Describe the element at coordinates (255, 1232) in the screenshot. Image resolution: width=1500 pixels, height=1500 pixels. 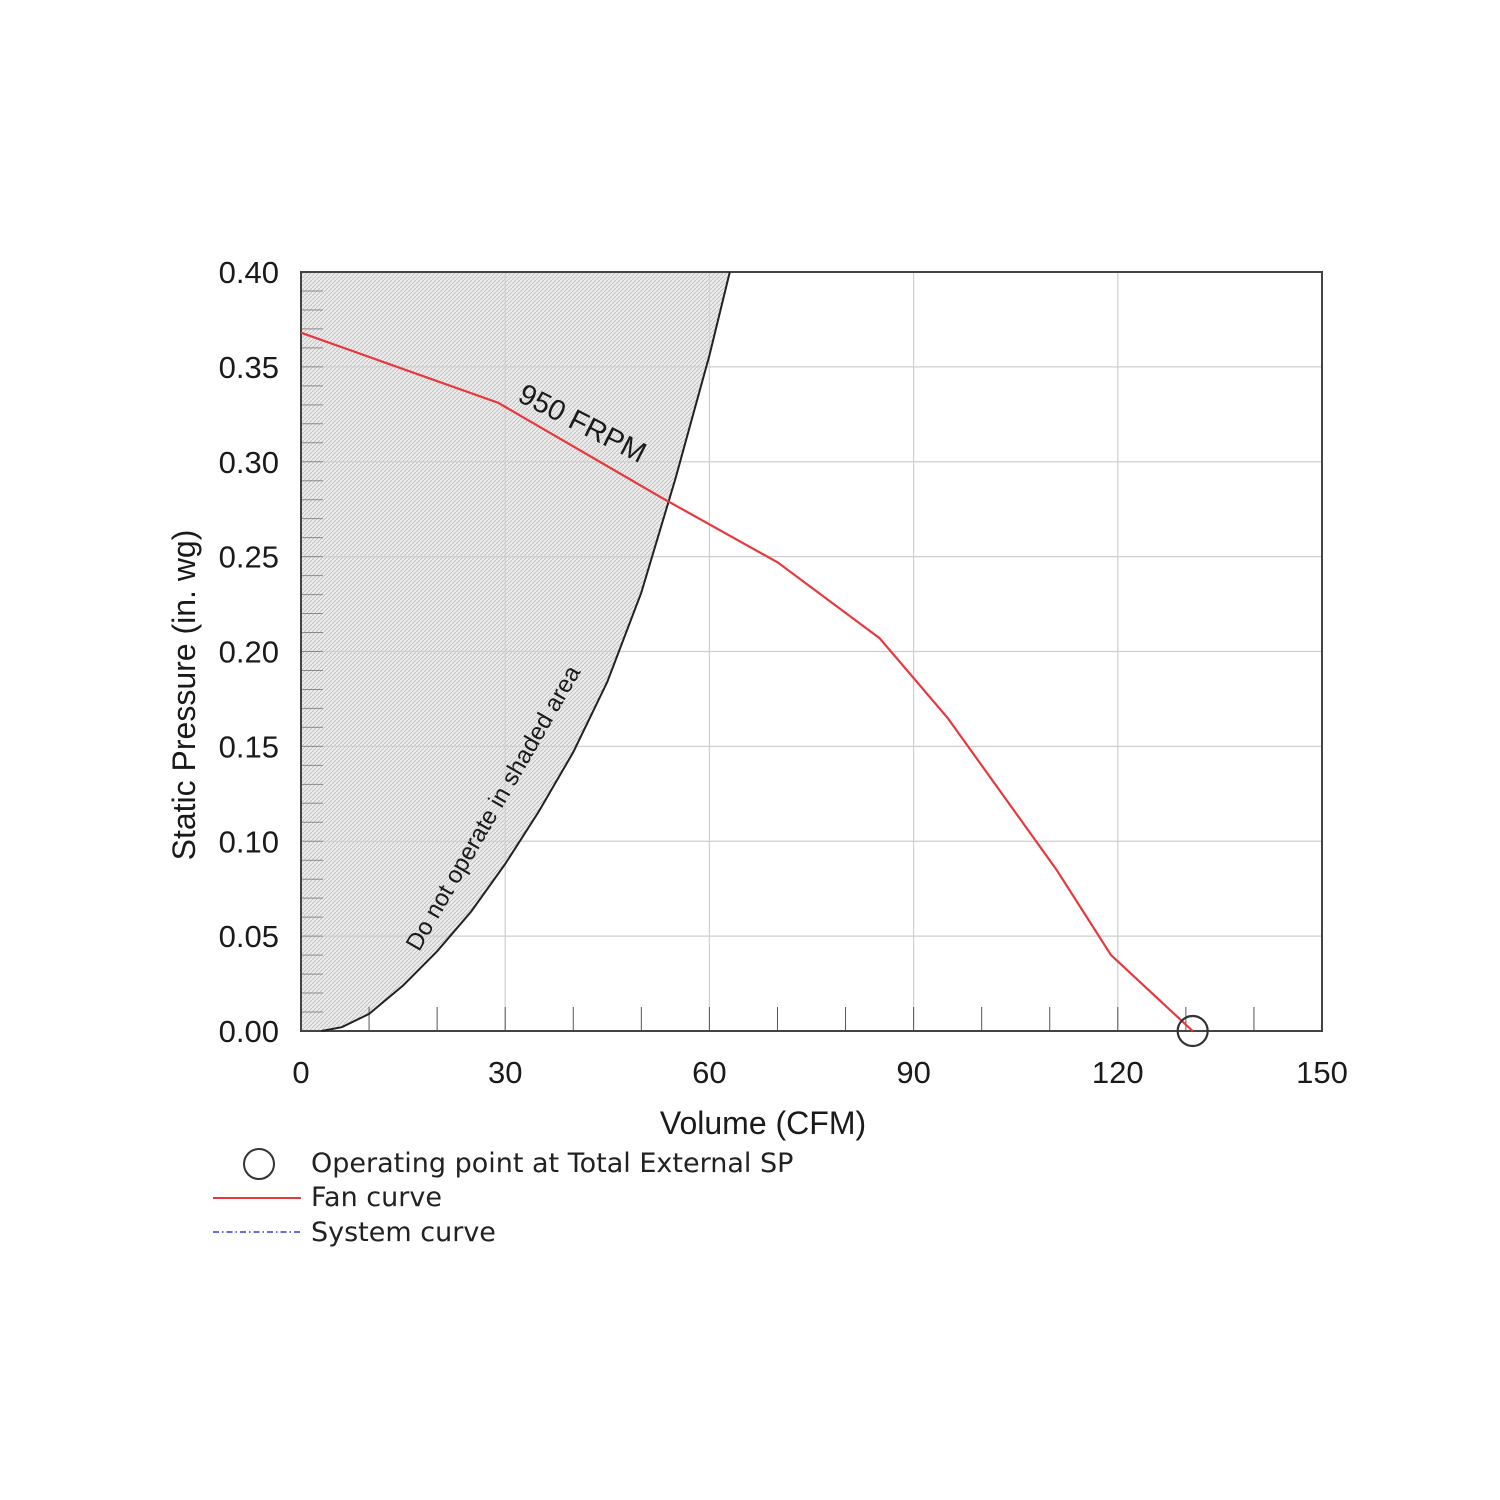
I see `system-curve-legend-icon` at that location.